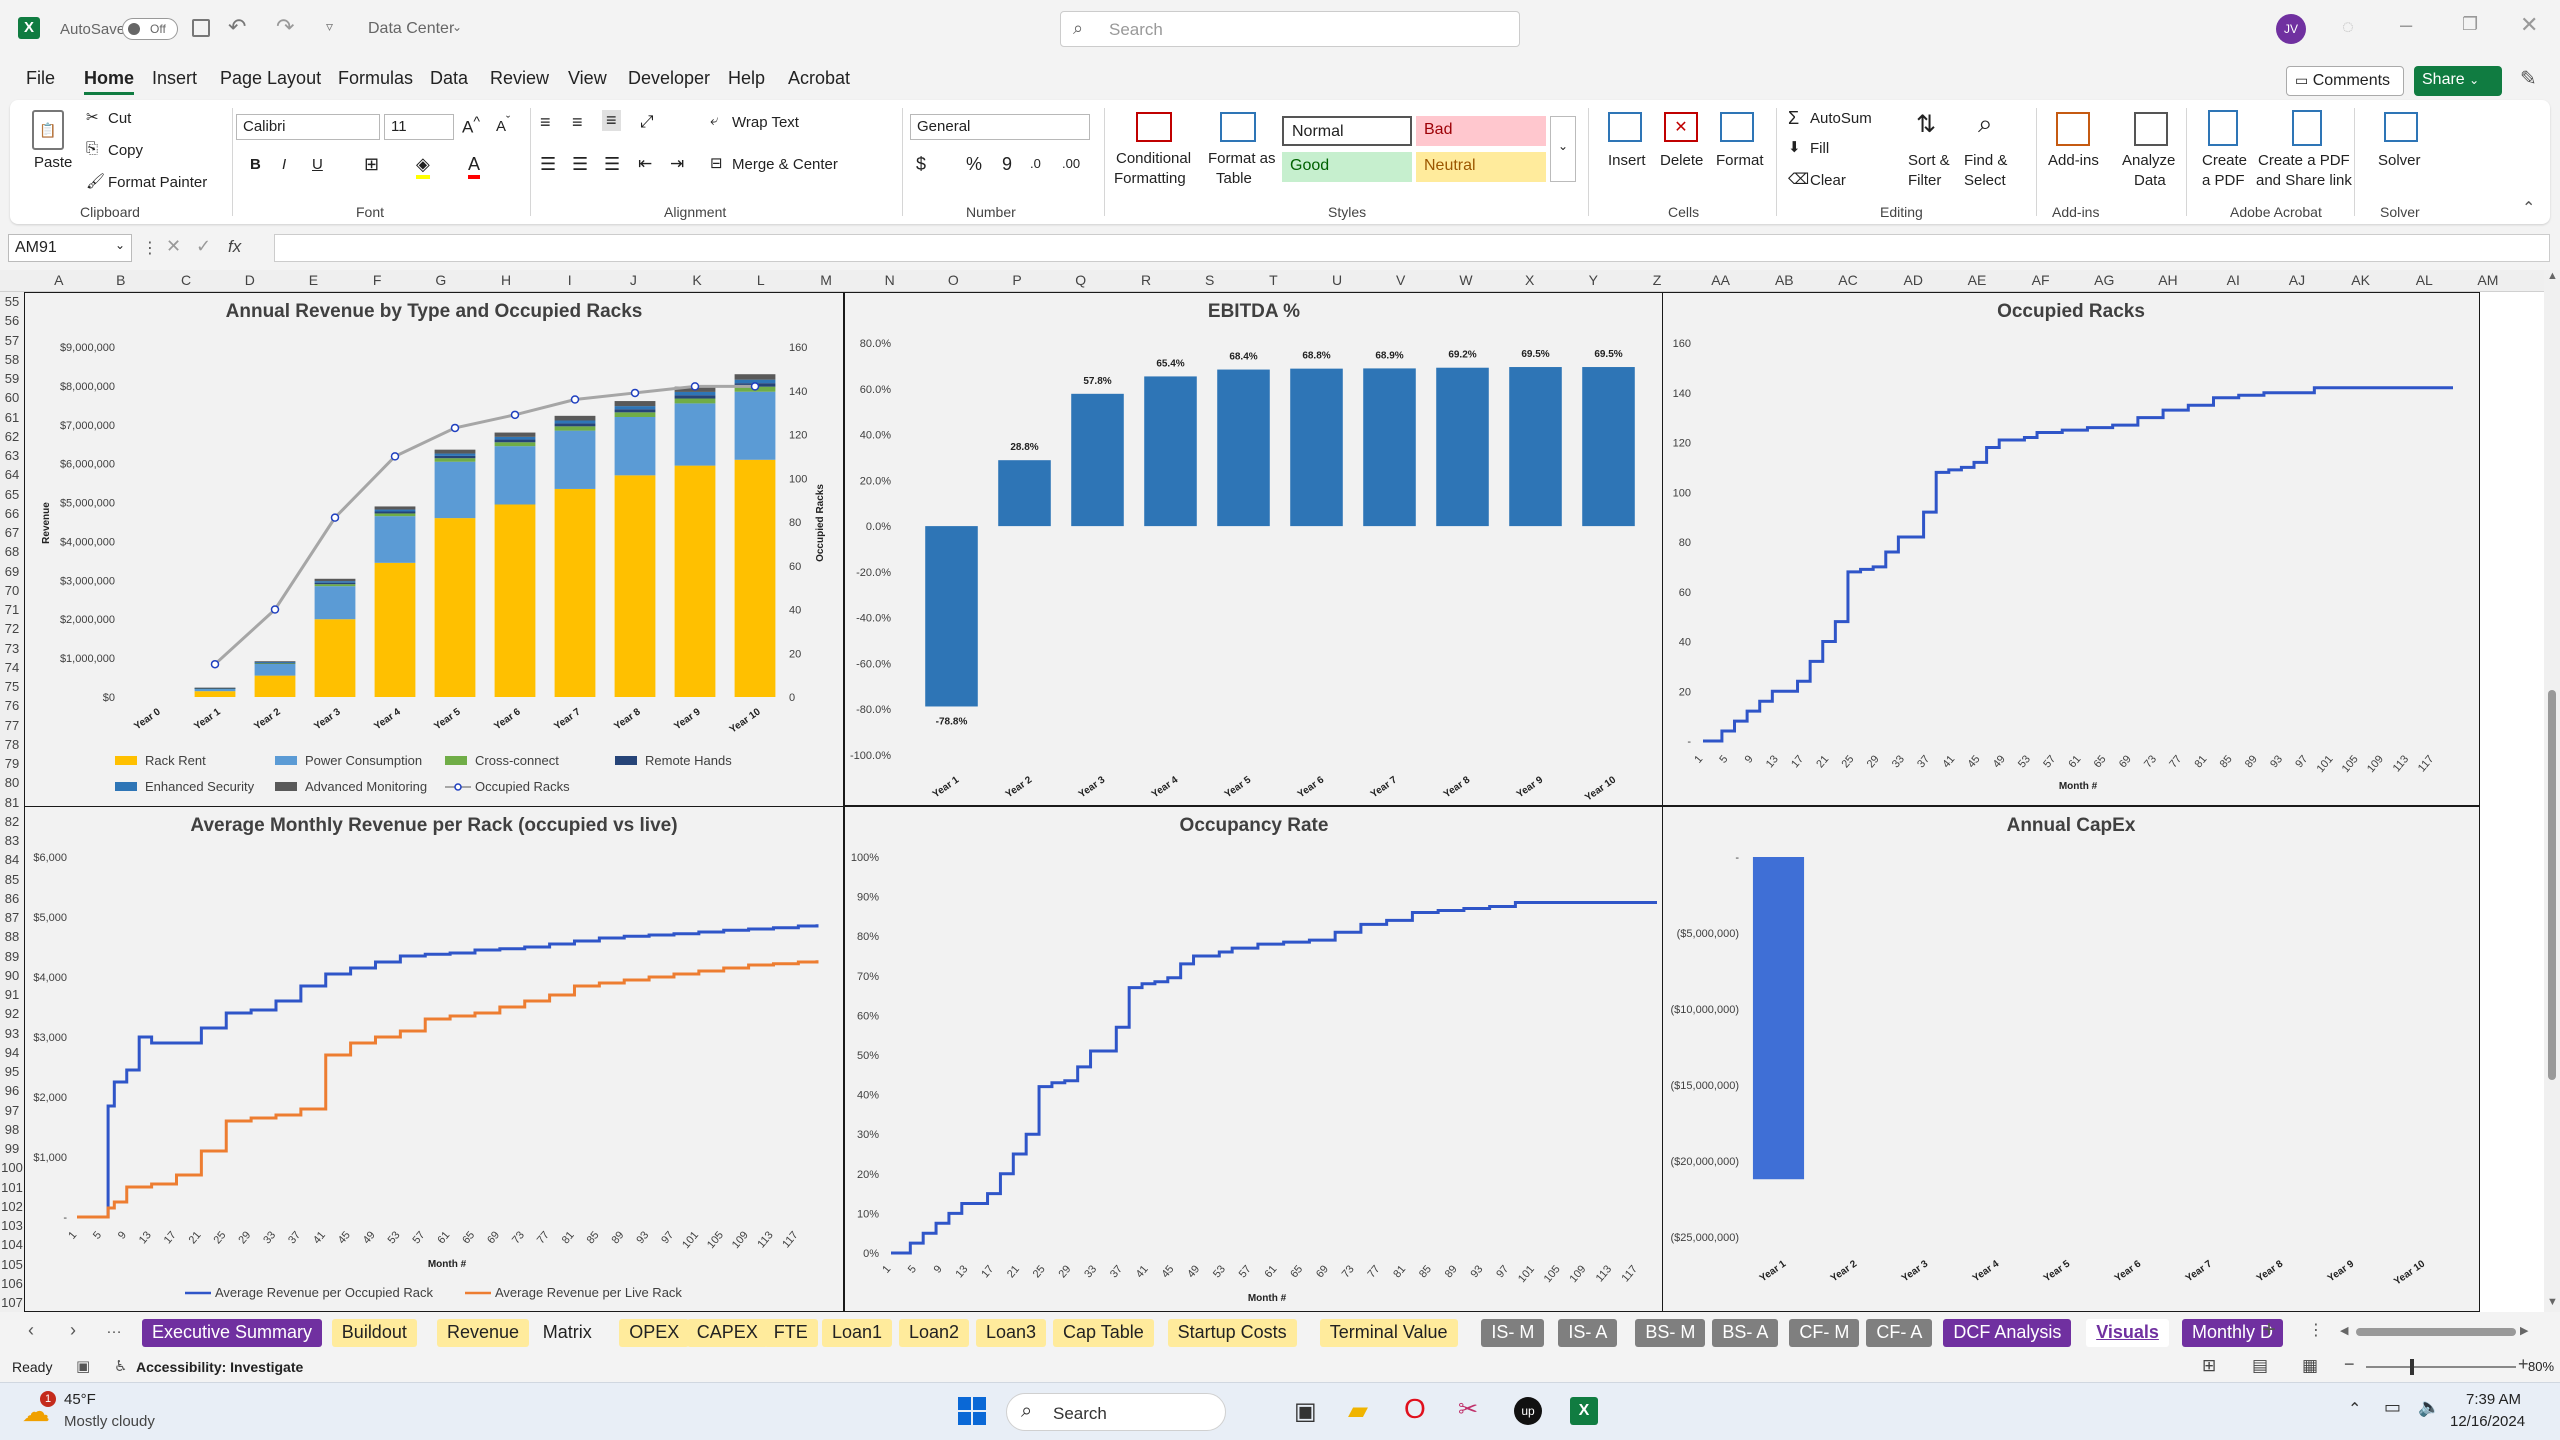 Image resolution: width=2560 pixels, height=1440 pixels. What do you see at coordinates (2393, 1407) in the screenshot?
I see `network-icon: ▭` at bounding box center [2393, 1407].